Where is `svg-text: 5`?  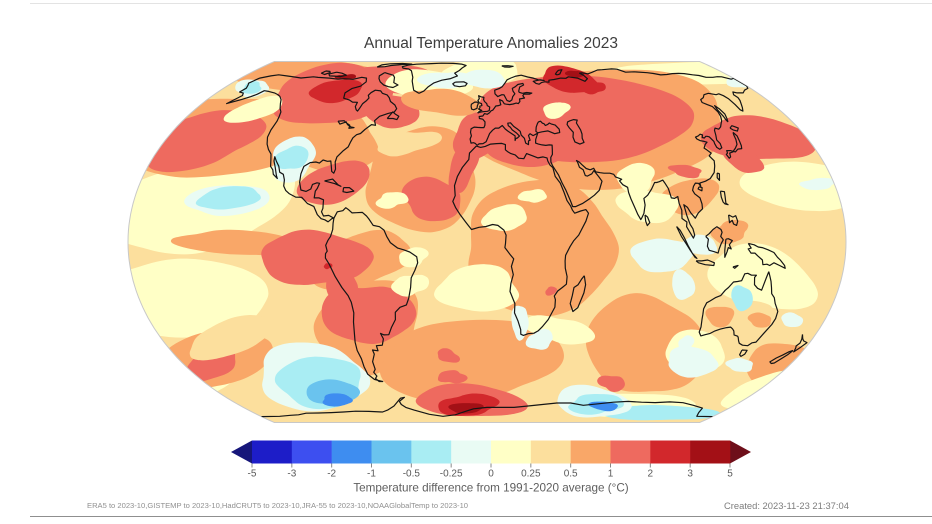
svg-text: 5 is located at coordinates (730, 474).